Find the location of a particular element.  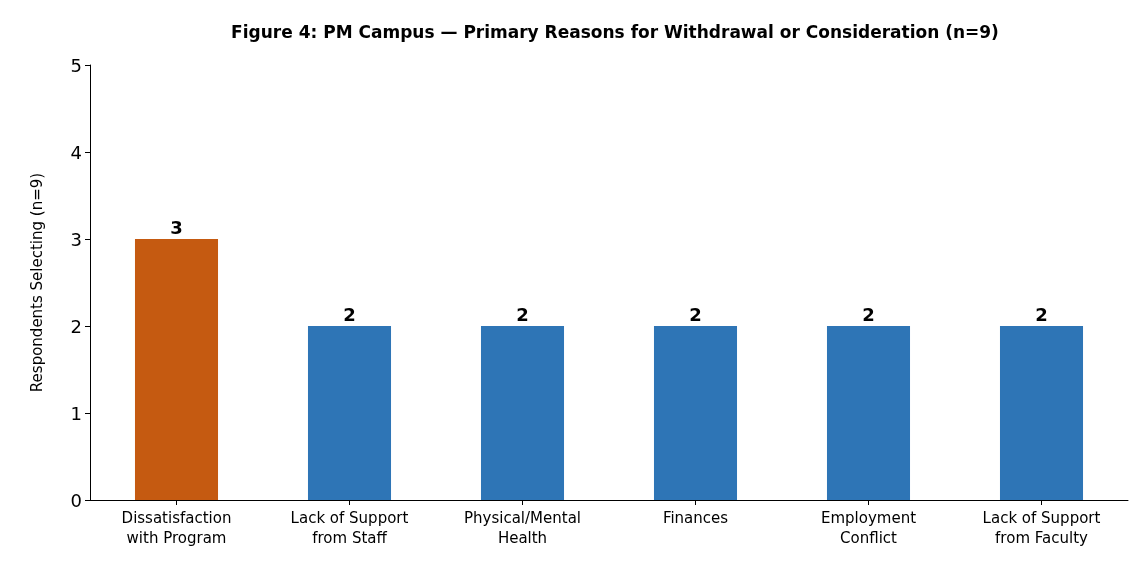

y-tick-label: 1 is located at coordinates (76, 413).